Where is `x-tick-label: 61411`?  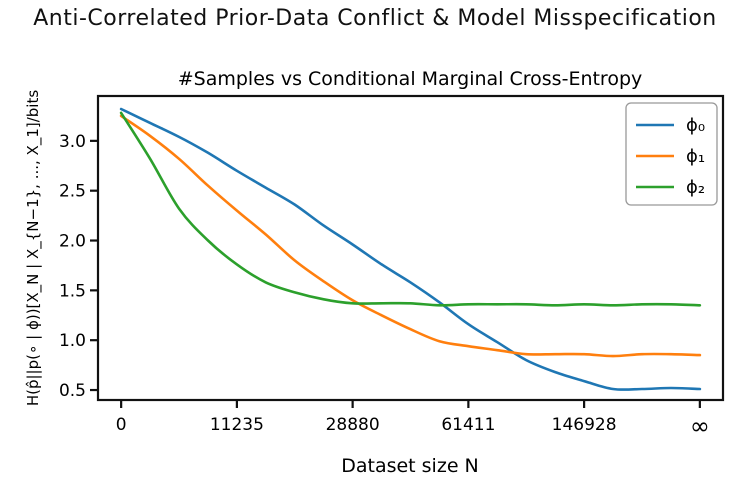
x-tick-label: 61411 is located at coordinates (468, 425).